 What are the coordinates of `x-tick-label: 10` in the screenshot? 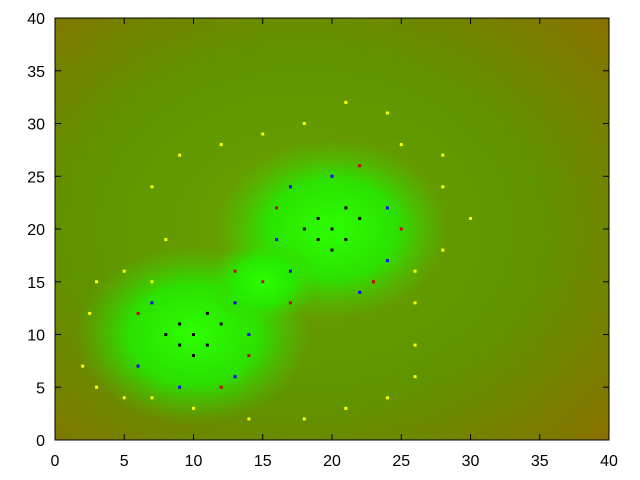 It's located at (194, 461).